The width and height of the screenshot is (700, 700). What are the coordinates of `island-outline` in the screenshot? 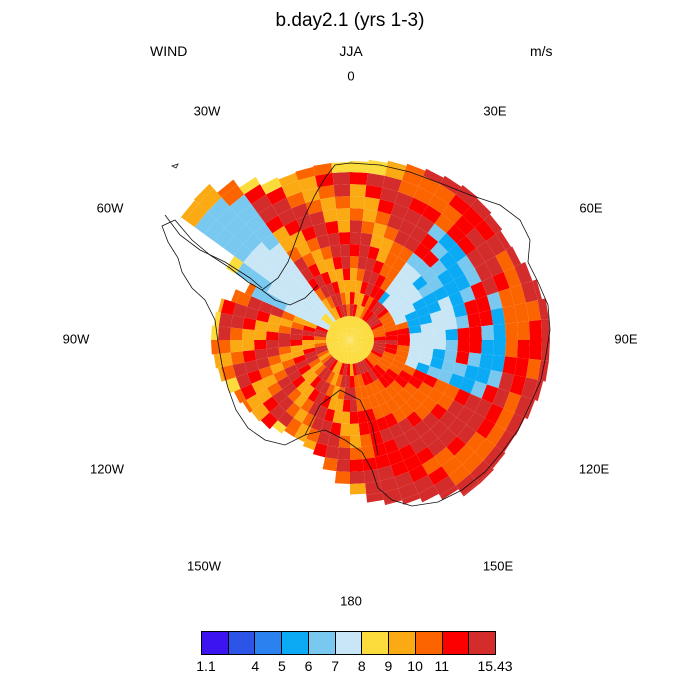 It's located at (174, 166).